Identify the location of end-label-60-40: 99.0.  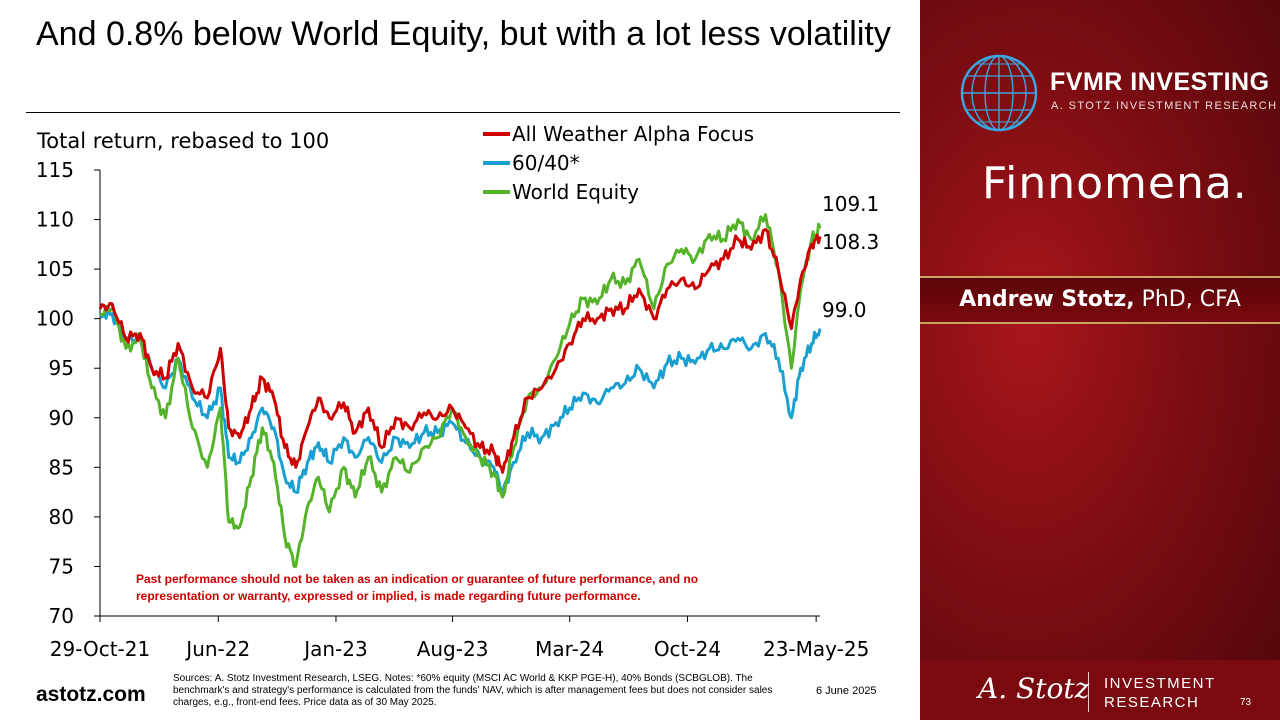
(844, 310).